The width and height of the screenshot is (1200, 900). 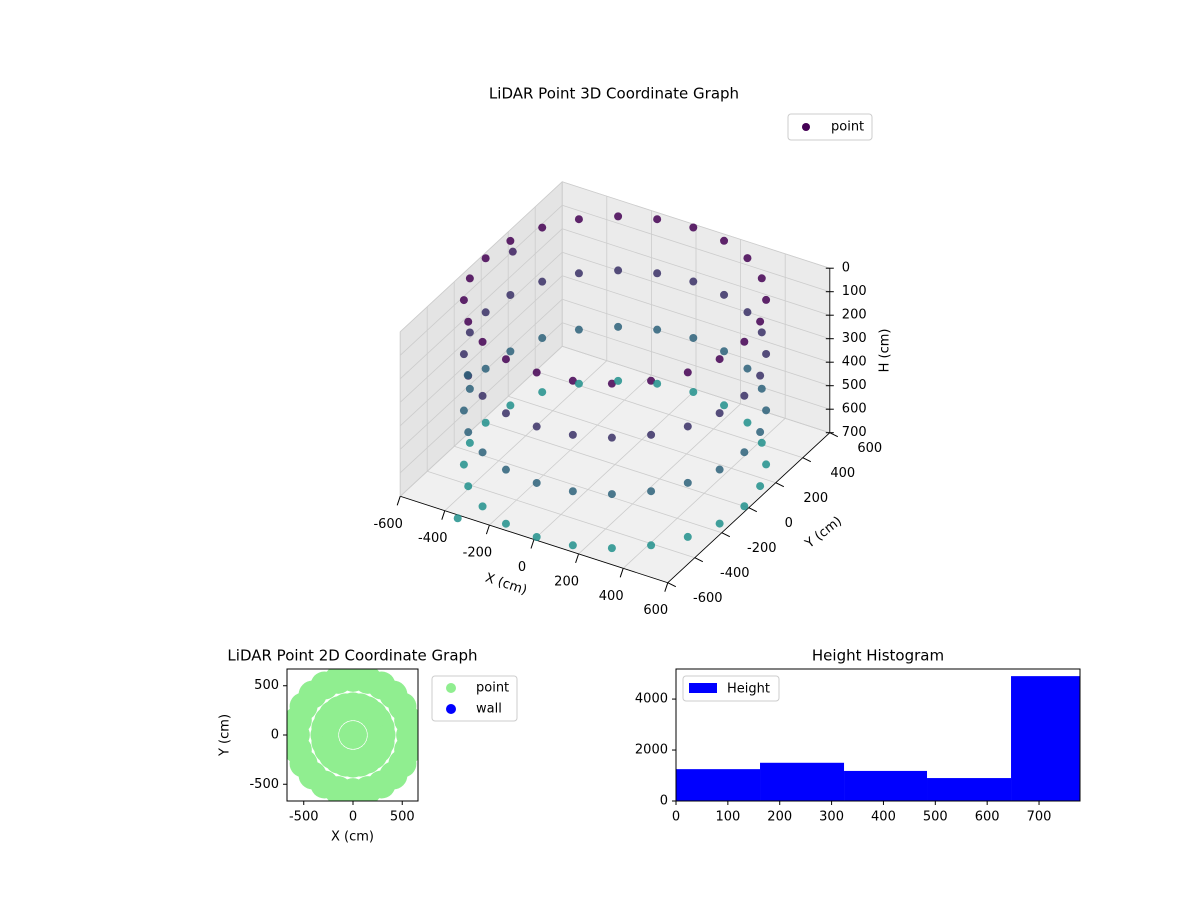 What do you see at coordinates (854, 315) in the screenshot?
I see `z-tick-label: 200` at bounding box center [854, 315].